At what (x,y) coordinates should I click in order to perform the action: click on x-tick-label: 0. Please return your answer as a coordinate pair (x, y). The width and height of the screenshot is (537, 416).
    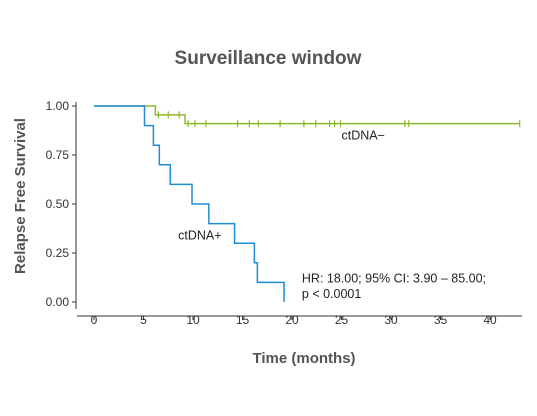
    Looking at the image, I should click on (94, 320).